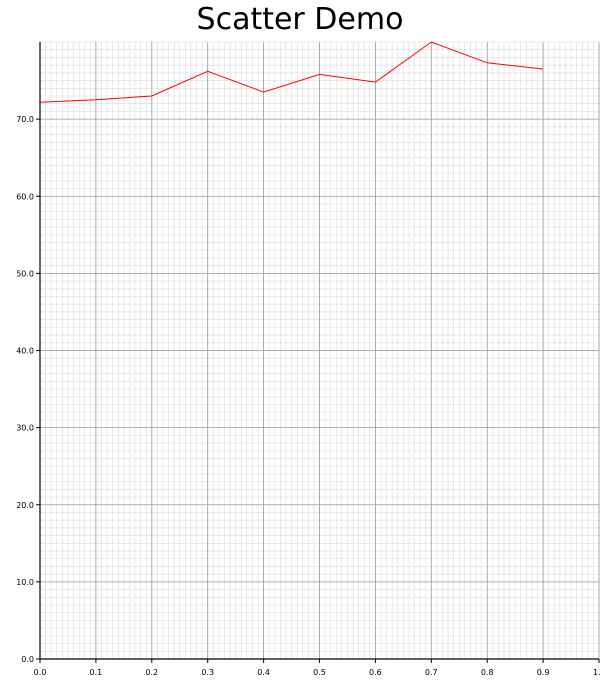  Describe the element at coordinates (25, 389) in the screenshot. I see `y-tick-labels: 0.0 10.0 20.0 30.0 40.0 50.0 60.0 70.0` at that location.